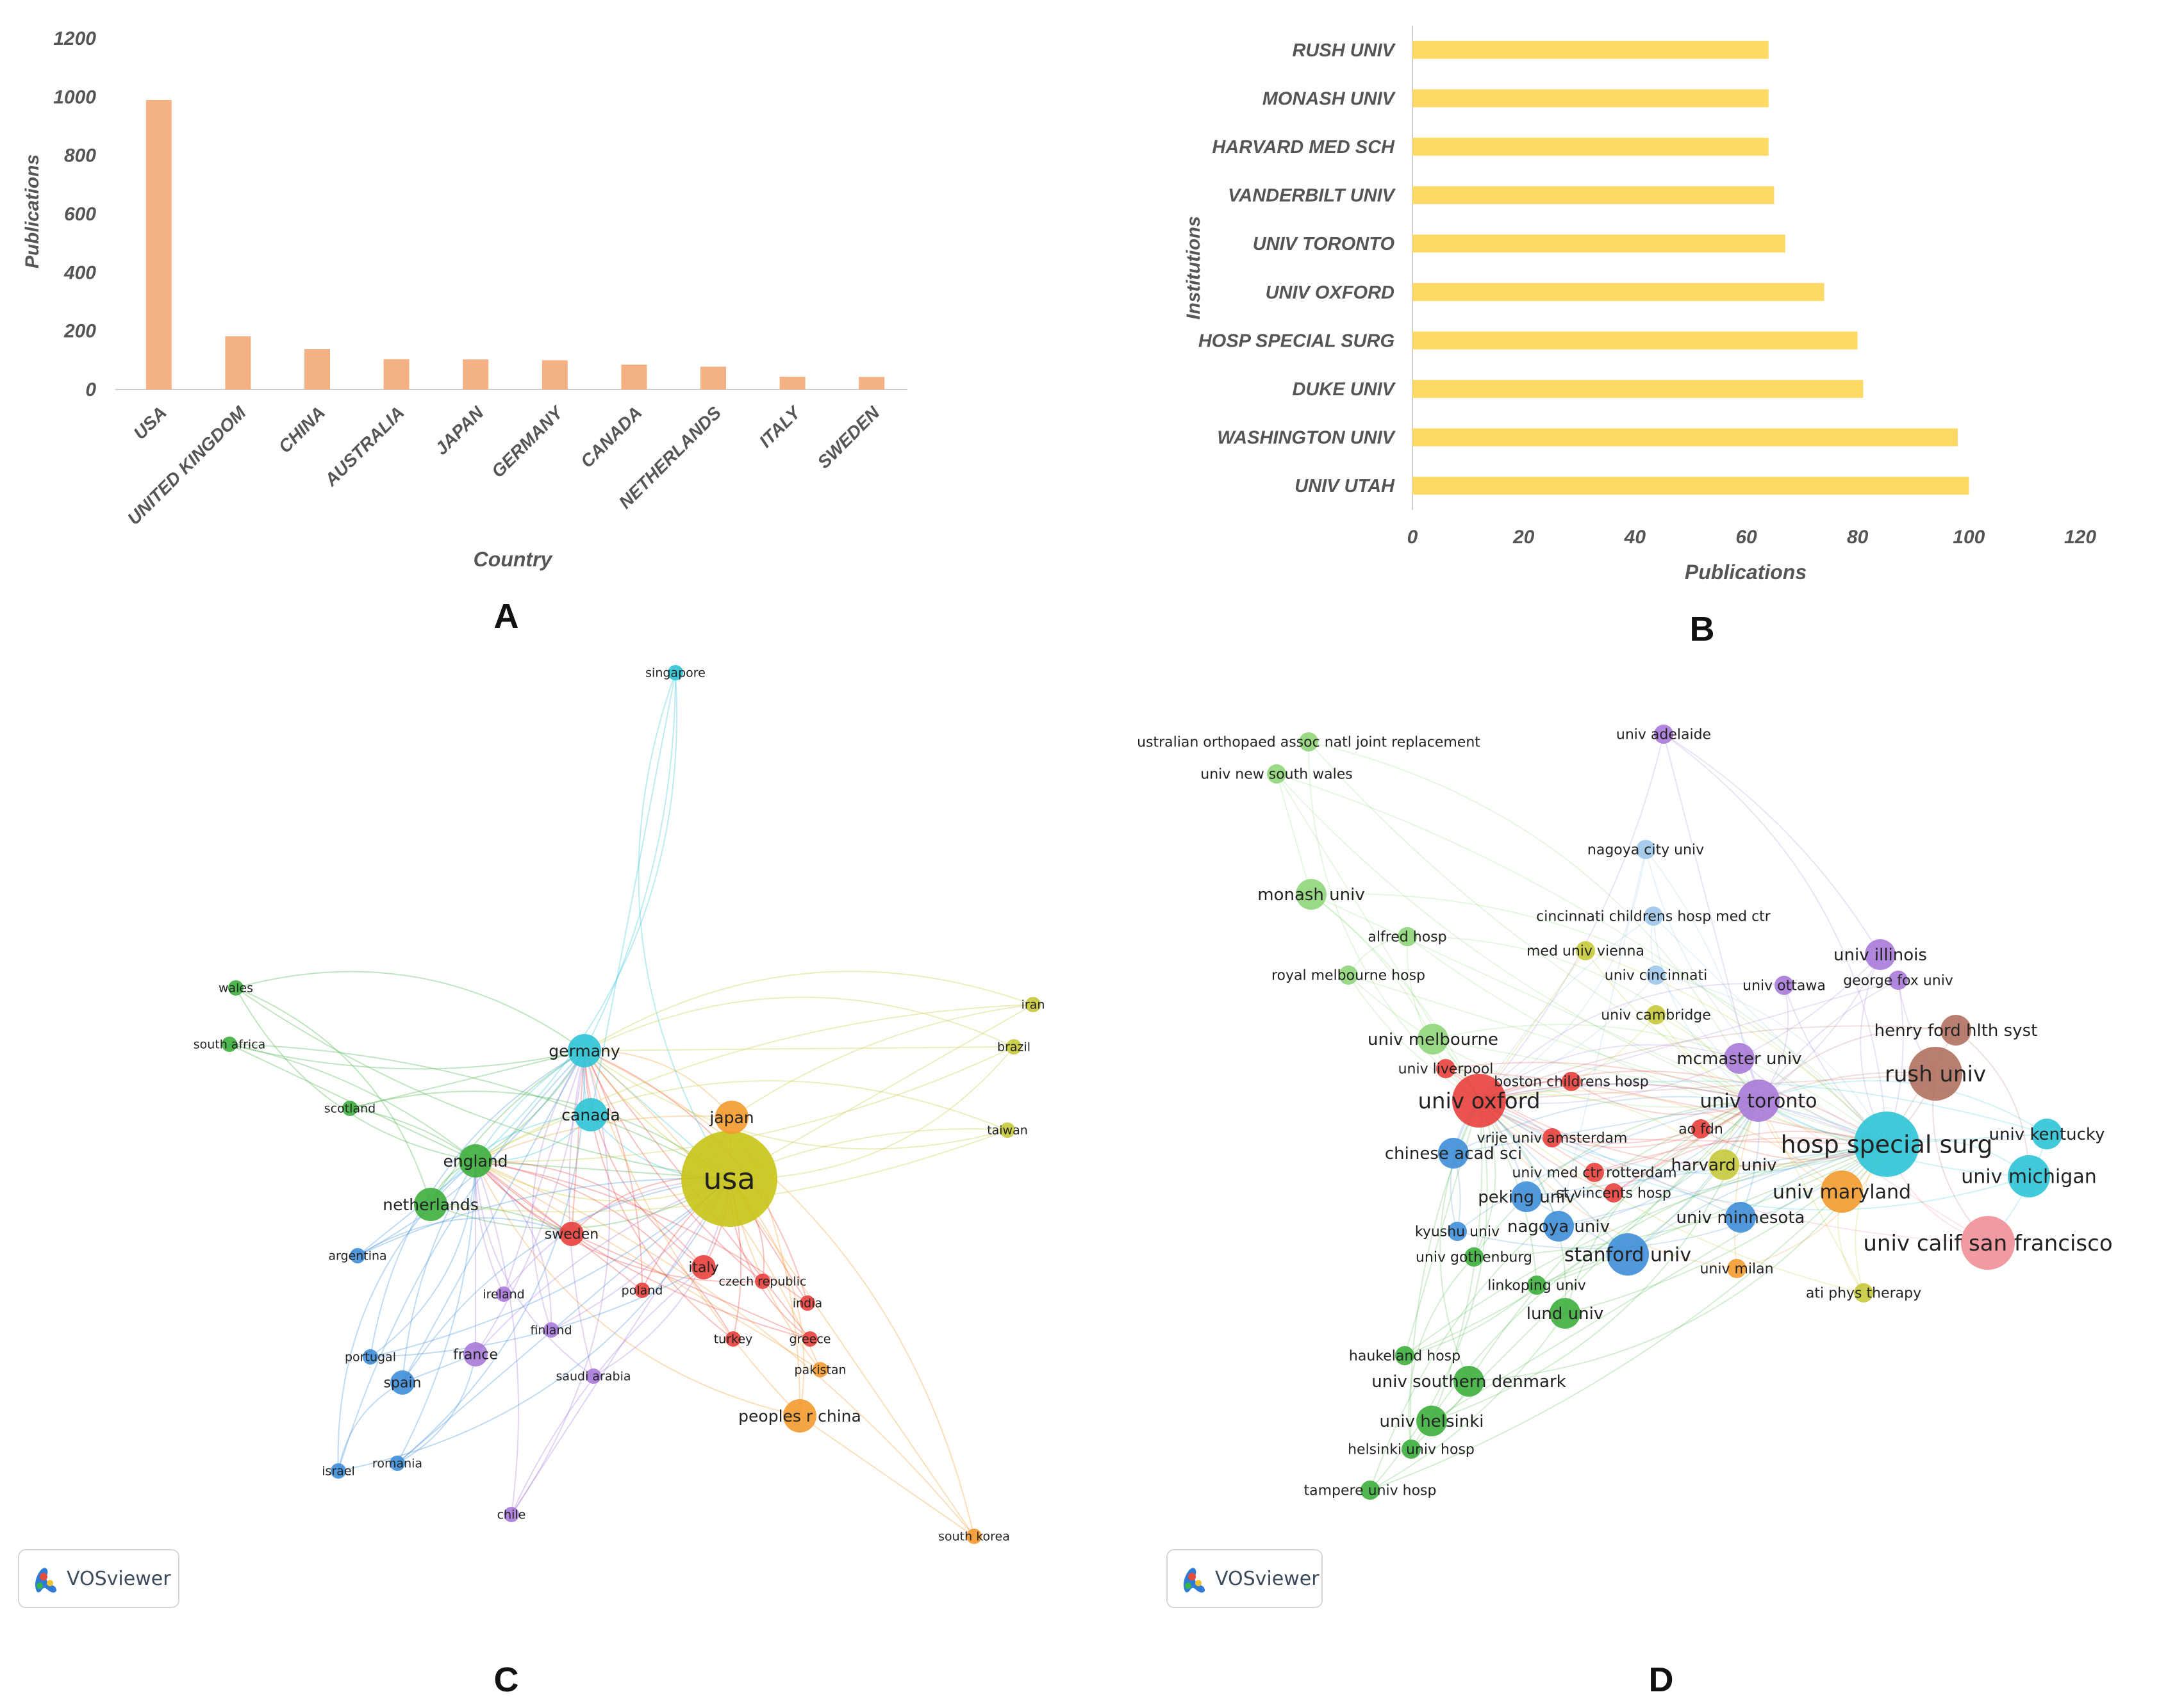  What do you see at coordinates (514, 560) in the screenshot?
I see `panel-a-x-axis-label: Country` at bounding box center [514, 560].